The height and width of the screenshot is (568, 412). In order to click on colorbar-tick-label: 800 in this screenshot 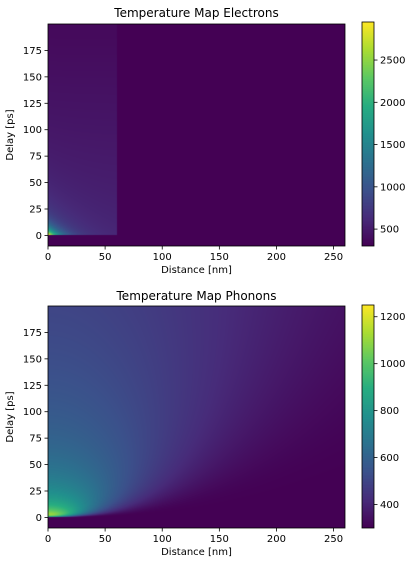, I will do `click(389, 411)`.